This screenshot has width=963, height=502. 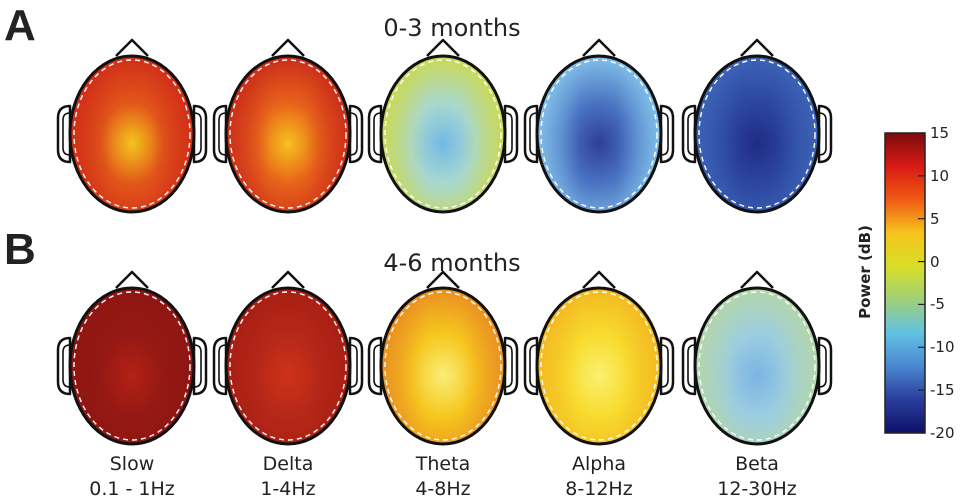 I want to click on topoplot-a-theta, so click(x=443, y=126).